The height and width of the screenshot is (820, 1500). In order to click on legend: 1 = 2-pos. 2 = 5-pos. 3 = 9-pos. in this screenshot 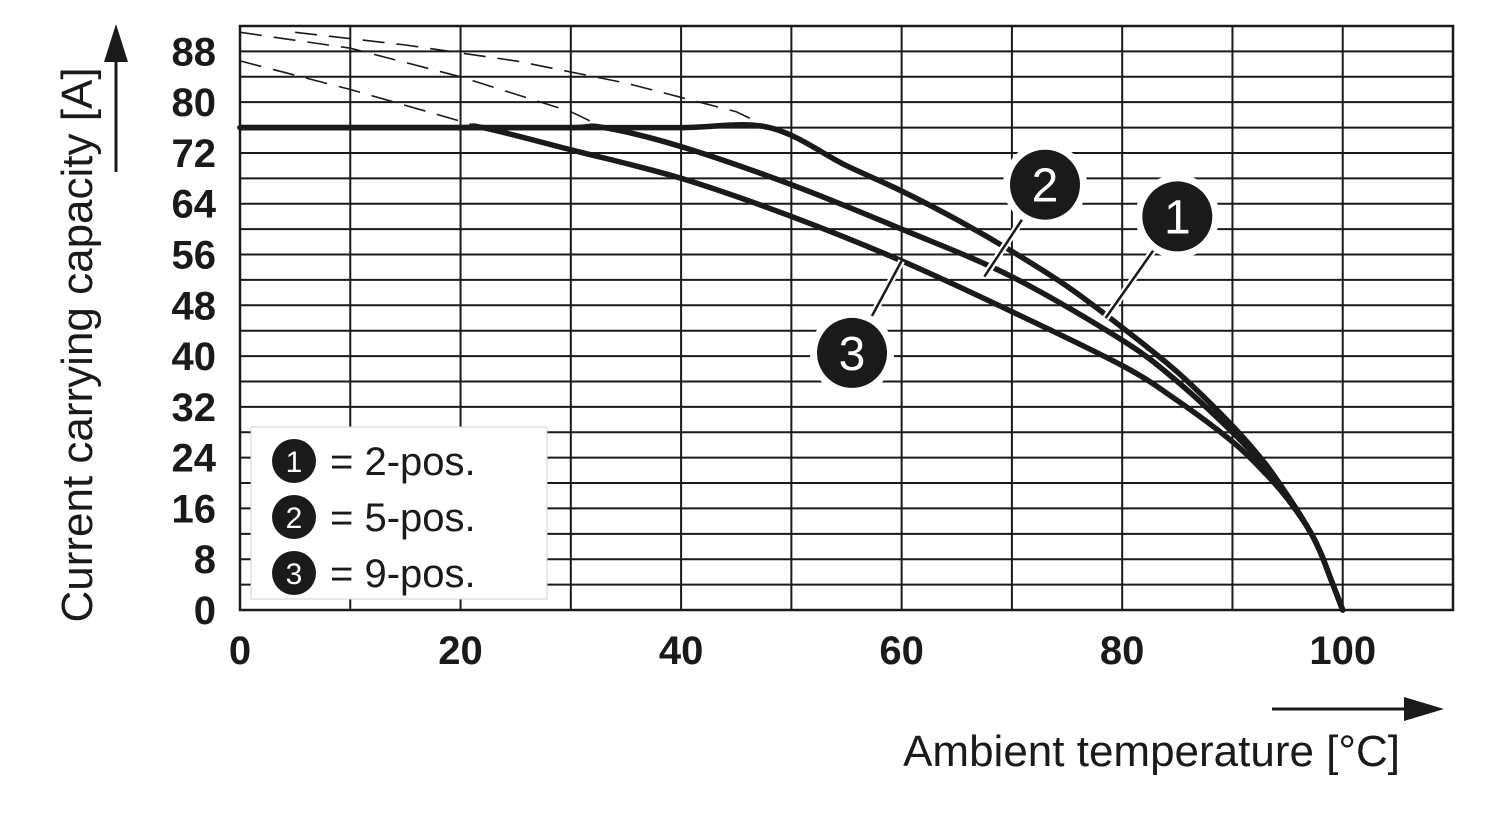, I will do `click(399, 513)`.